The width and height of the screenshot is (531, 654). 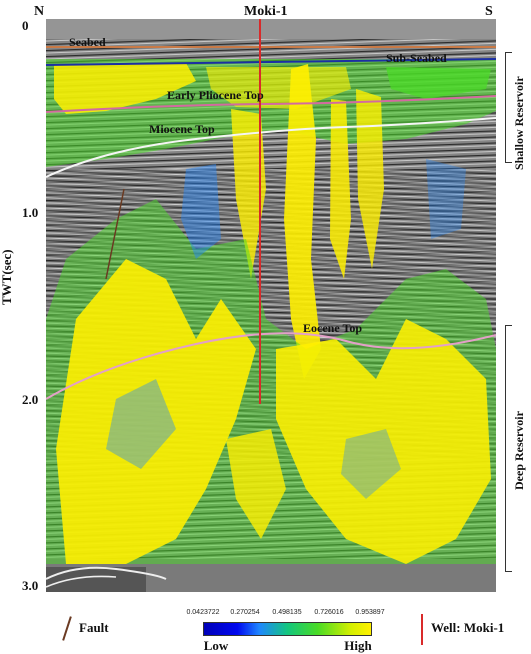 I want to click on colorbar-tick-2: 0.498135, so click(x=287, y=612).